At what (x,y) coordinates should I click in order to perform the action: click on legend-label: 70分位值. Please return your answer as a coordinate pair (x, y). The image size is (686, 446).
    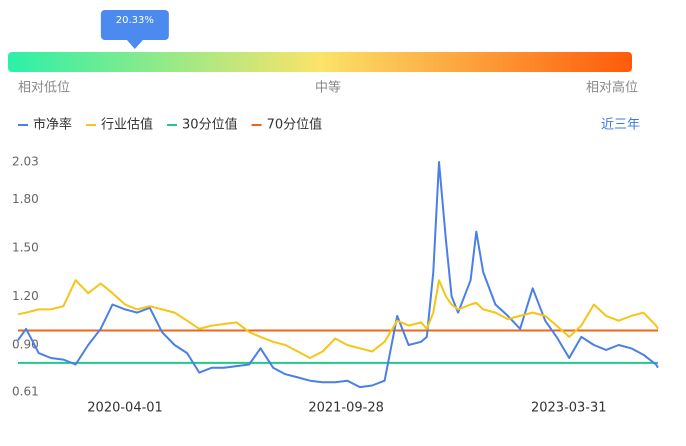
    Looking at the image, I should click on (295, 125).